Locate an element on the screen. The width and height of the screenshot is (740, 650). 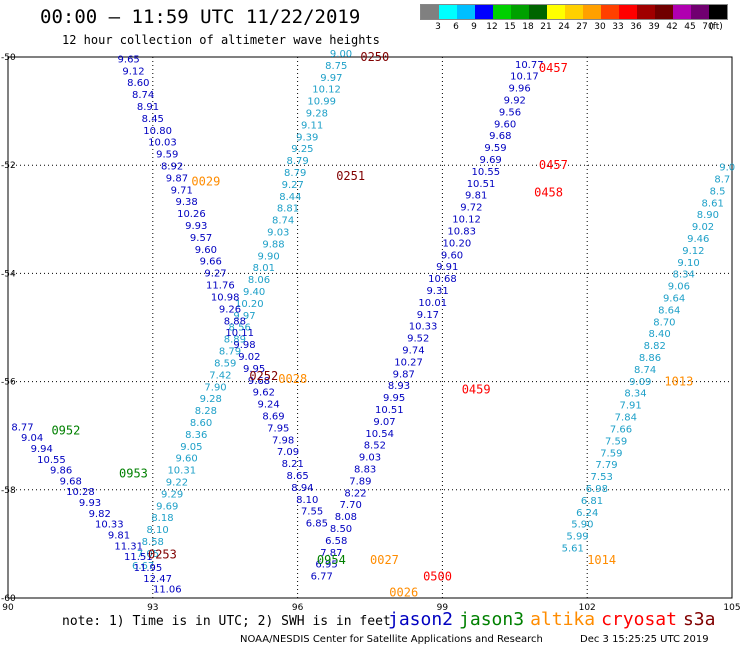
wave-height-value: 10.26 is located at coordinates (191, 214).